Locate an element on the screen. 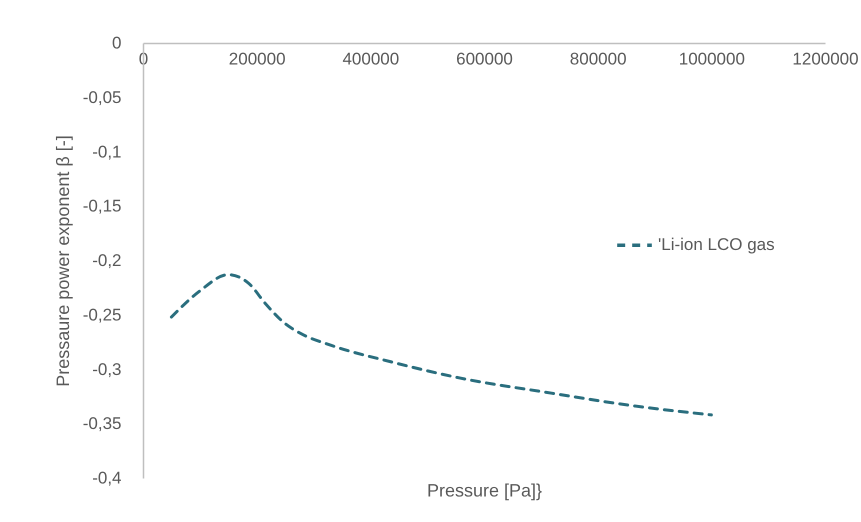 The image size is (861, 522). y-tick-label: -0,2 is located at coordinates (107, 260).